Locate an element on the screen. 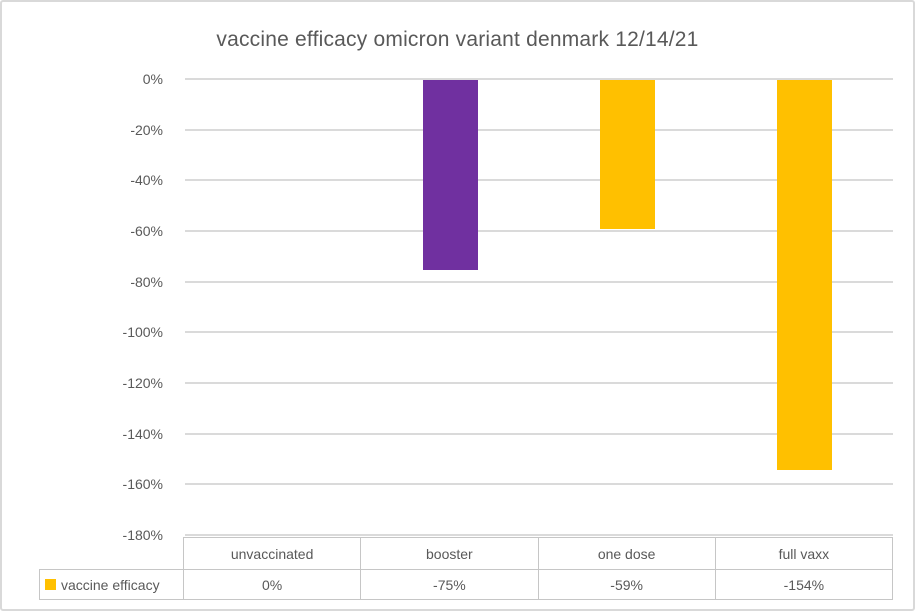  table-value-cell: -154% is located at coordinates (803, 584).